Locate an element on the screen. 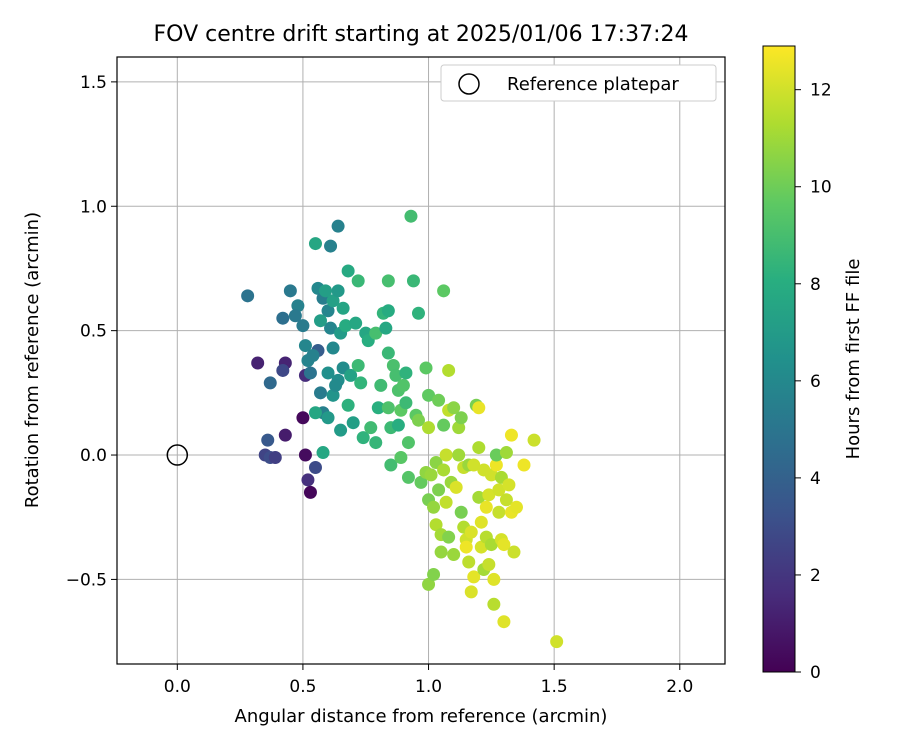 This screenshot has height=750, width=900. y-axis-ticks: −0.5 0.0 0.5 1.0 1.5 is located at coordinates (91, 331).